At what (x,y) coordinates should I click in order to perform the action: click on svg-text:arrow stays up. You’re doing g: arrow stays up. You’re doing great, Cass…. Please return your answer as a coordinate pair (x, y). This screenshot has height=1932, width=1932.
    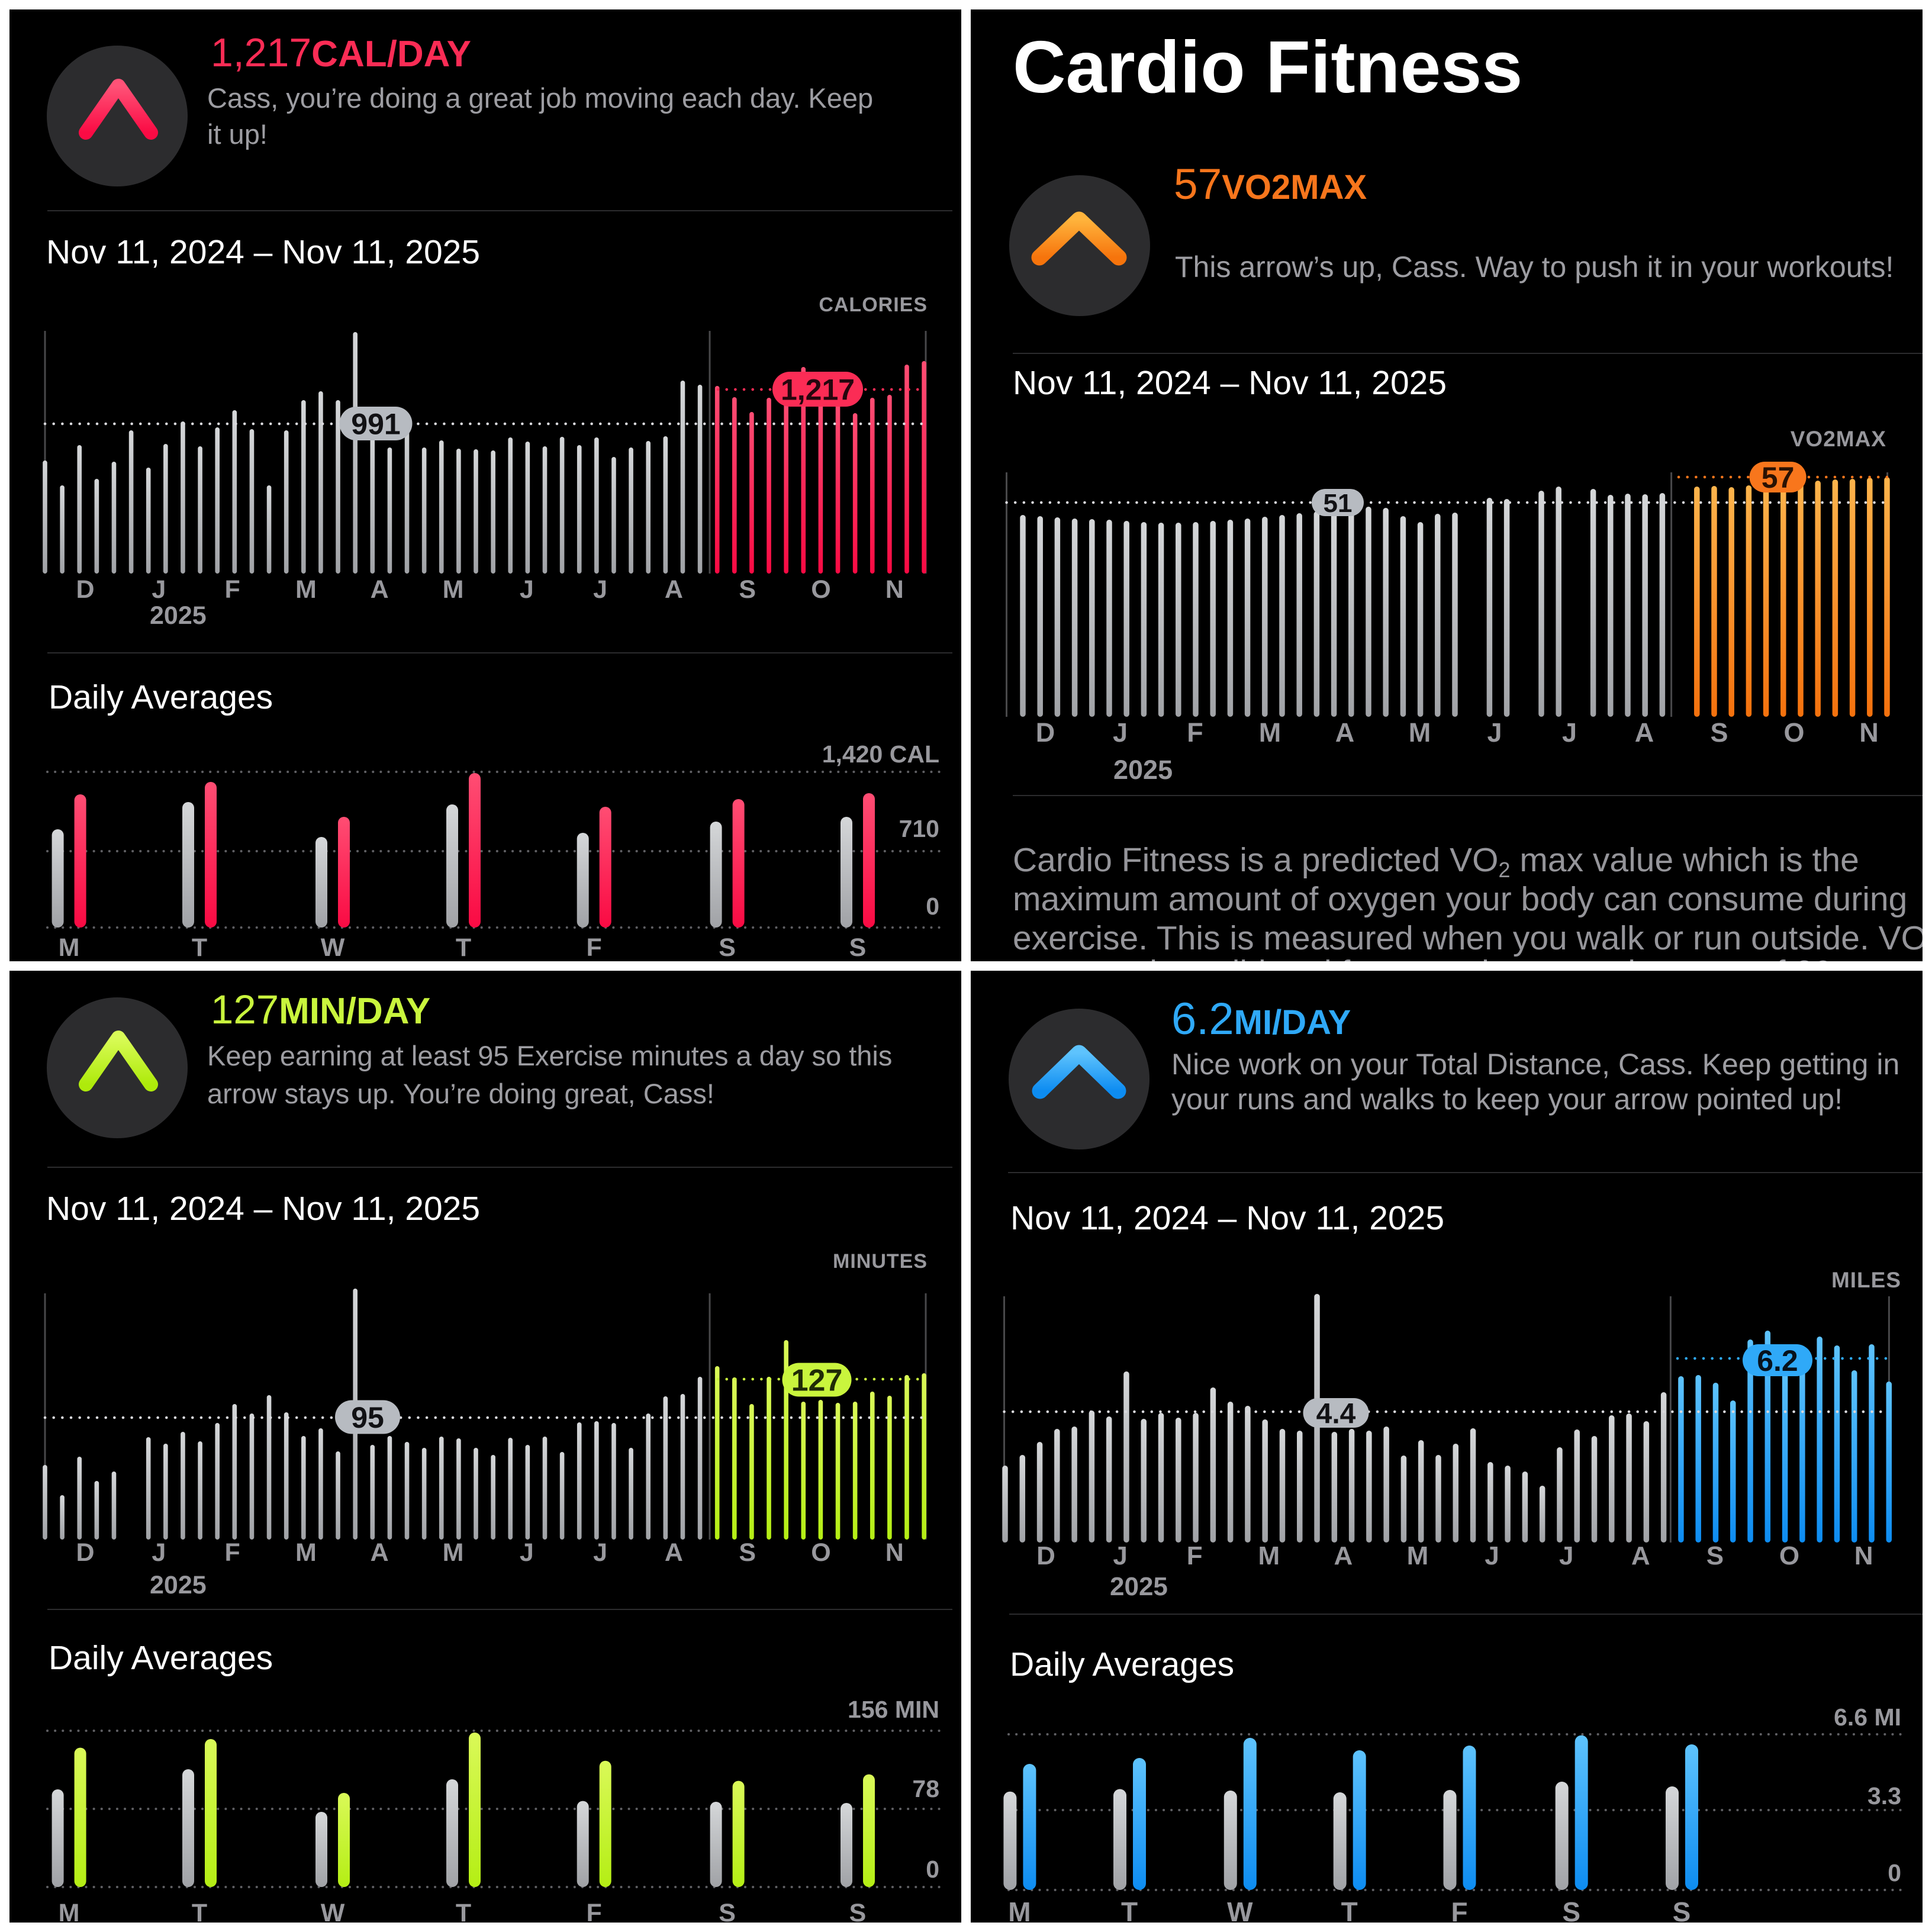
    Looking at the image, I should click on (461, 1093).